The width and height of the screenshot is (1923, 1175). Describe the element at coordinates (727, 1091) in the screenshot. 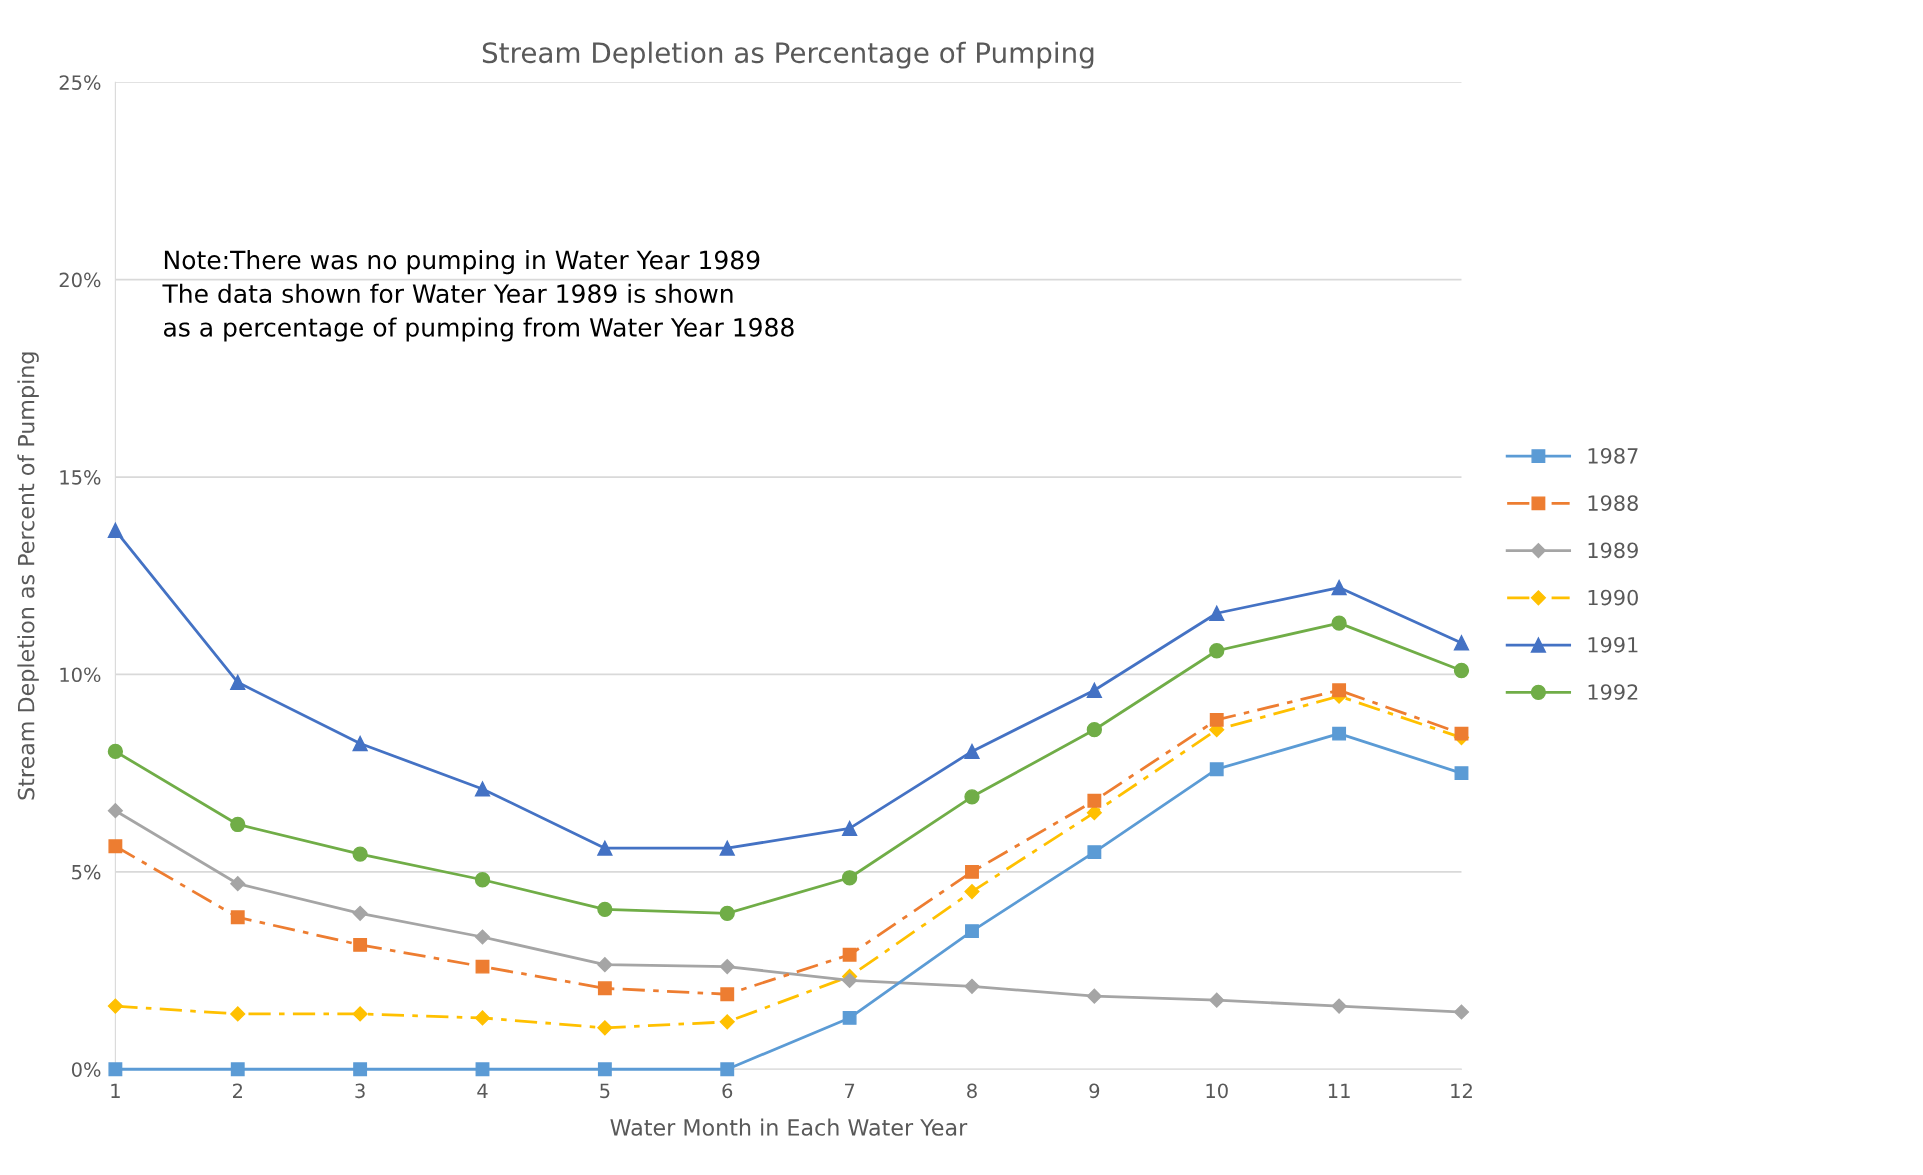

I see `x-tick-label: 6` at that location.